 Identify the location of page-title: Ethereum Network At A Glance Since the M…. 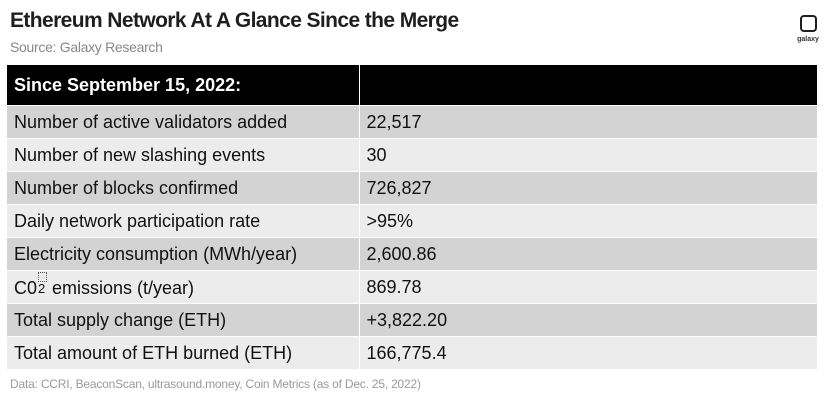
(234, 20).